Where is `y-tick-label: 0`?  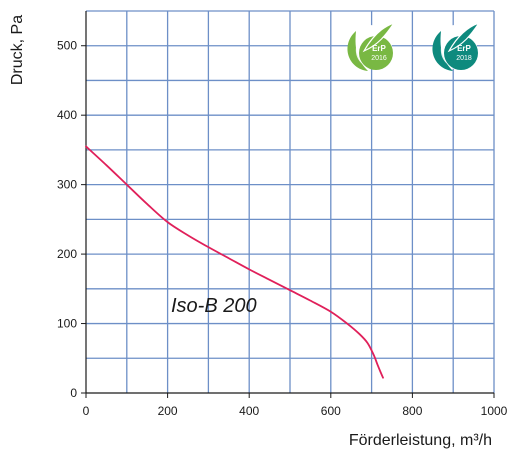 y-tick-label: 0 is located at coordinates (73, 393).